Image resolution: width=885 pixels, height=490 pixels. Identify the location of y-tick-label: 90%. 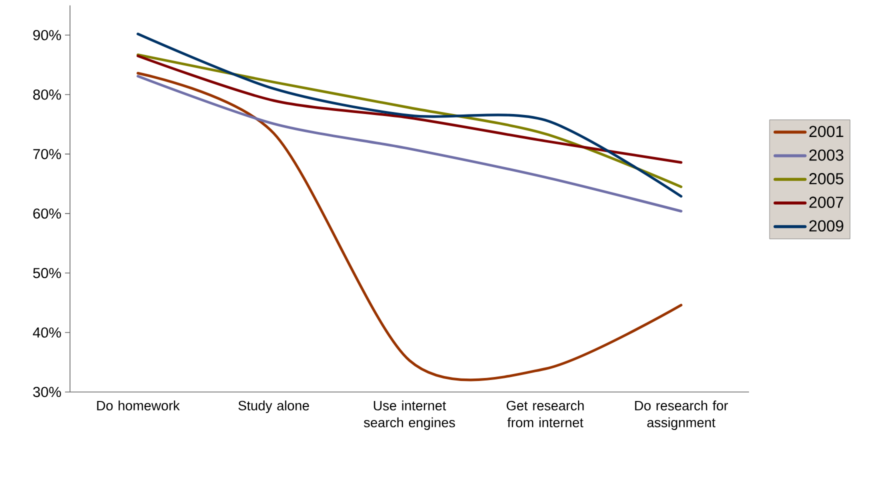
(47, 35).